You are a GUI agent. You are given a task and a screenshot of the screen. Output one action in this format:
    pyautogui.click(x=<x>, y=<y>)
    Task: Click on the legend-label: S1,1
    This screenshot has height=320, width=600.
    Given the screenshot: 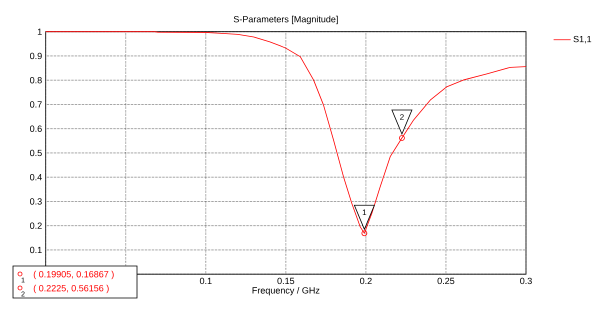 What is the action you would take?
    pyautogui.click(x=582, y=40)
    